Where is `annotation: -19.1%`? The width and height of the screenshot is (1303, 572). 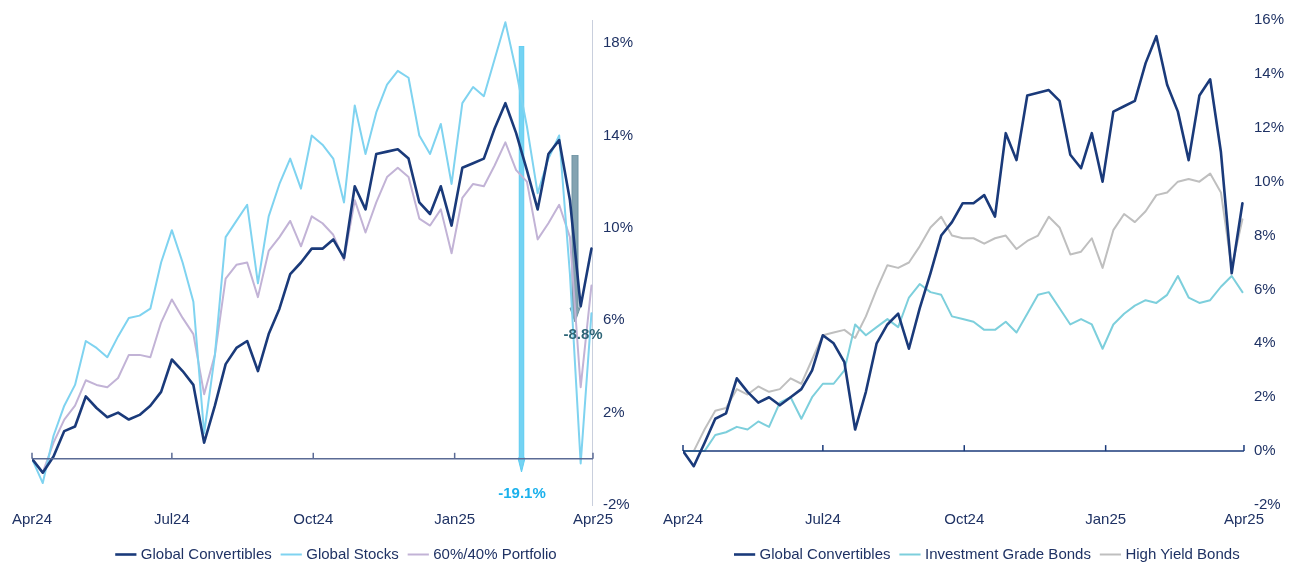 annotation: -19.1% is located at coordinates (522, 492).